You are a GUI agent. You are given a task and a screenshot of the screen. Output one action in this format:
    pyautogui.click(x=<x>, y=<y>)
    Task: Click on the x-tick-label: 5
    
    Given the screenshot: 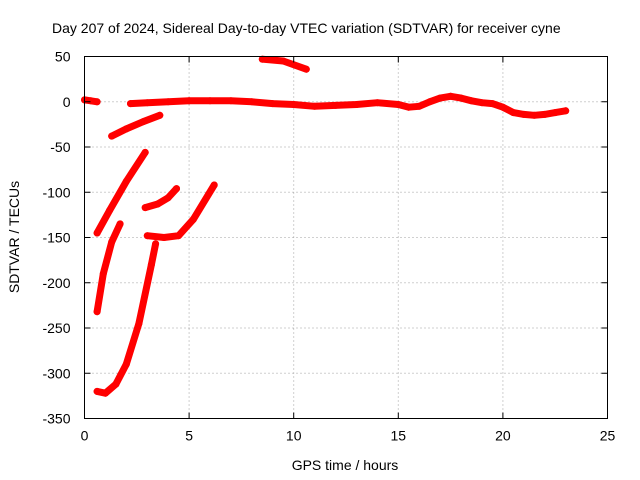 What is the action you would take?
    pyautogui.click(x=189, y=436)
    